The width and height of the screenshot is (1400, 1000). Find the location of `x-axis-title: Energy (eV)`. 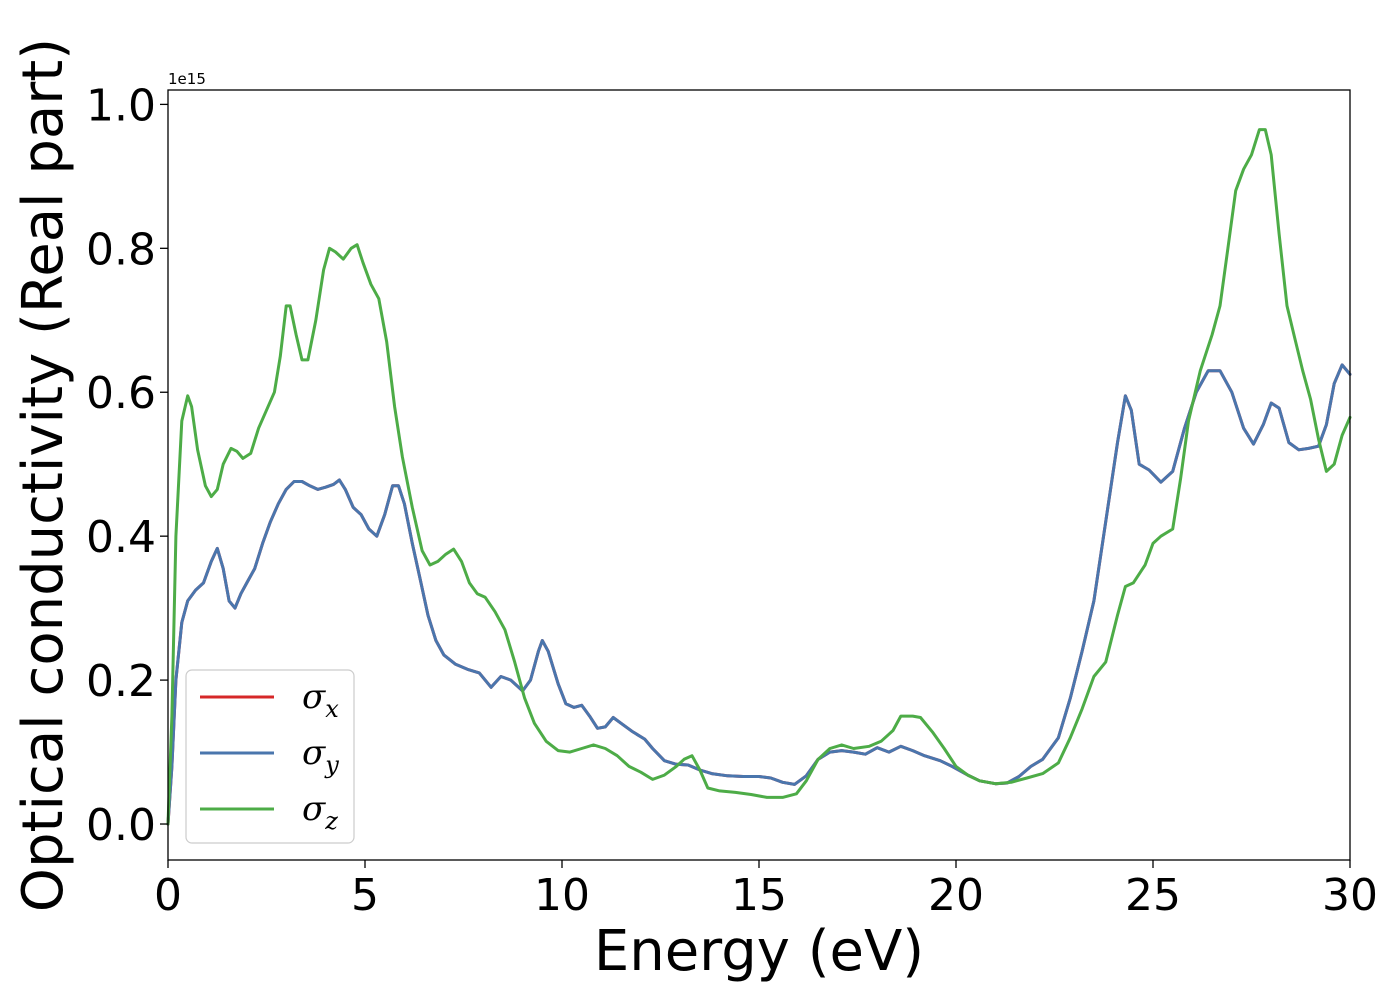

x-axis-title: Energy (eV) is located at coordinates (759, 951).